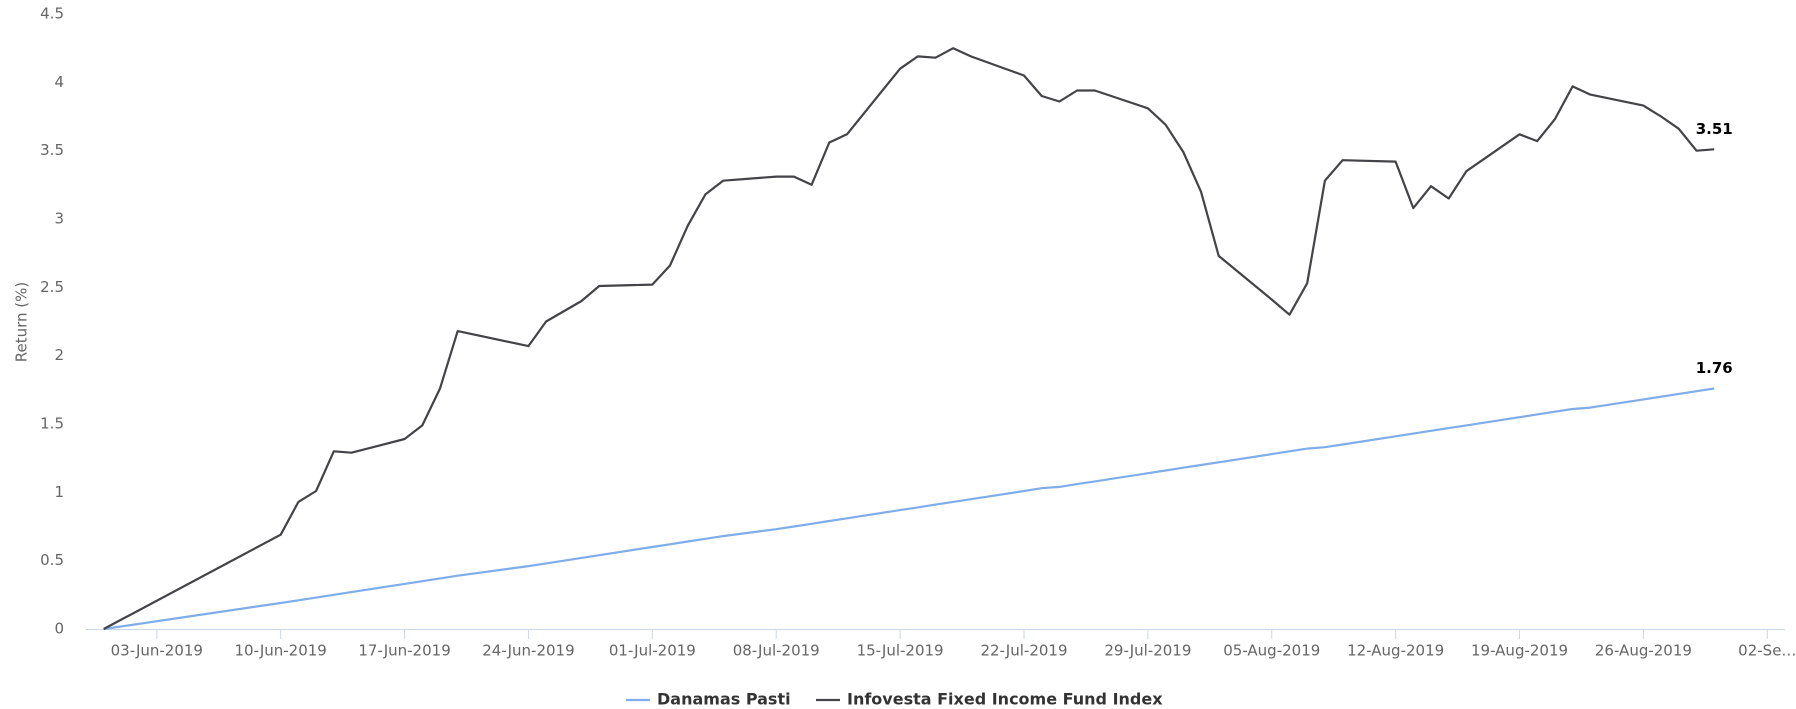  Describe the element at coordinates (59, 82) in the screenshot. I see `y-tick-label: 4` at that location.